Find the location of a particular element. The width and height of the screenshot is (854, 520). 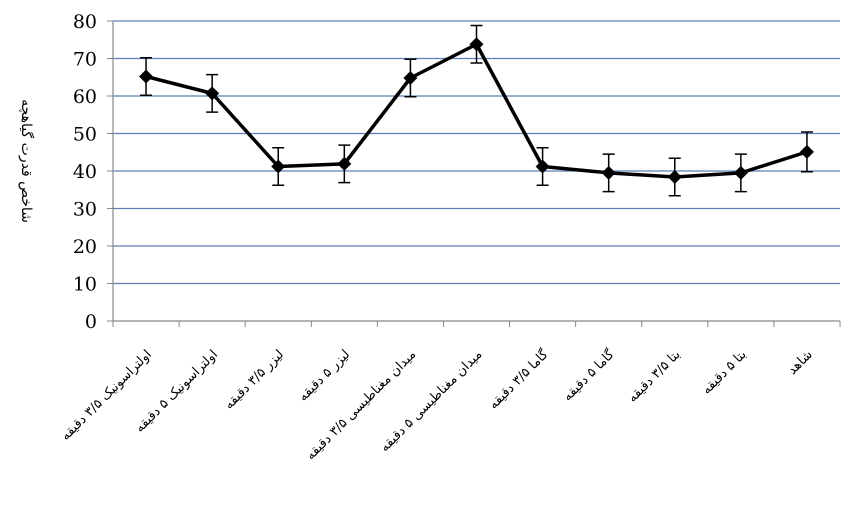

y-tick-label: 20 is located at coordinates (85, 247).